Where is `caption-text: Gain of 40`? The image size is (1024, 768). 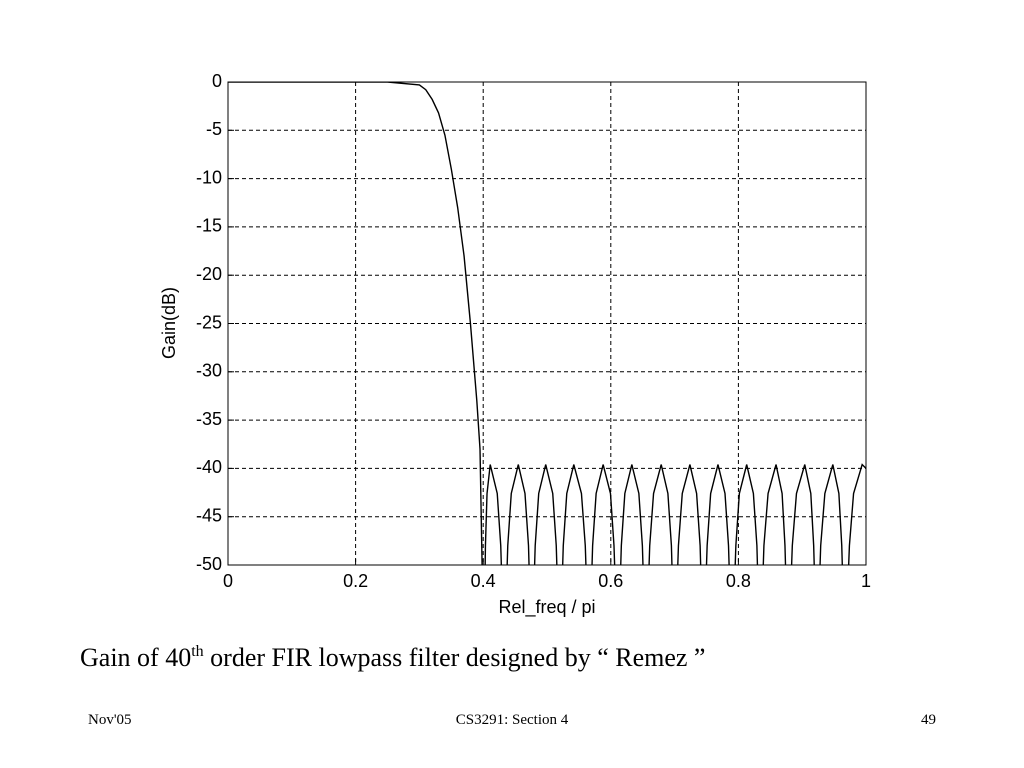
caption-text: Gain of 40 is located at coordinates (135, 657).